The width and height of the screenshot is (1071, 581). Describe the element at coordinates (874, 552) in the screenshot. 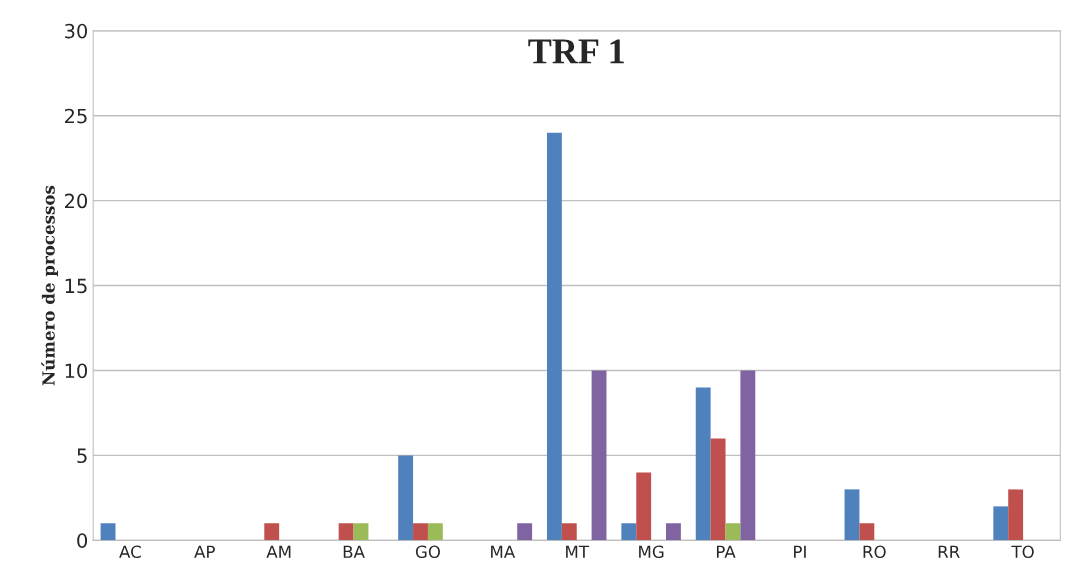

I see `x-tick-label: RO` at that location.